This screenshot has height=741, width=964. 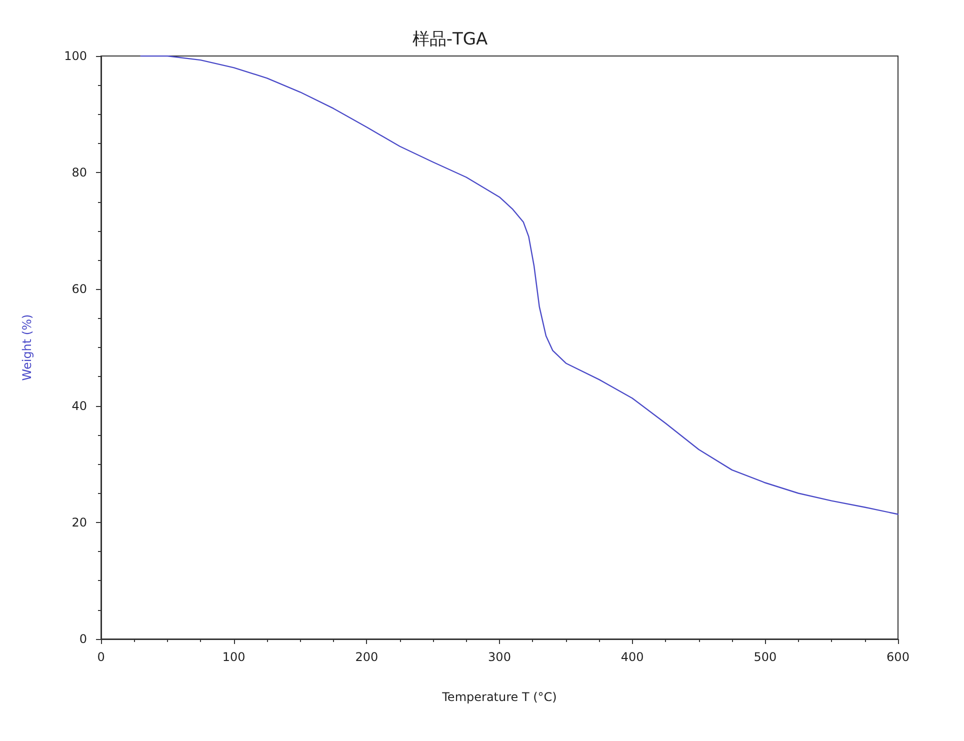 What do you see at coordinates (632, 657) in the screenshot?
I see `x-tick-label: 400` at bounding box center [632, 657].